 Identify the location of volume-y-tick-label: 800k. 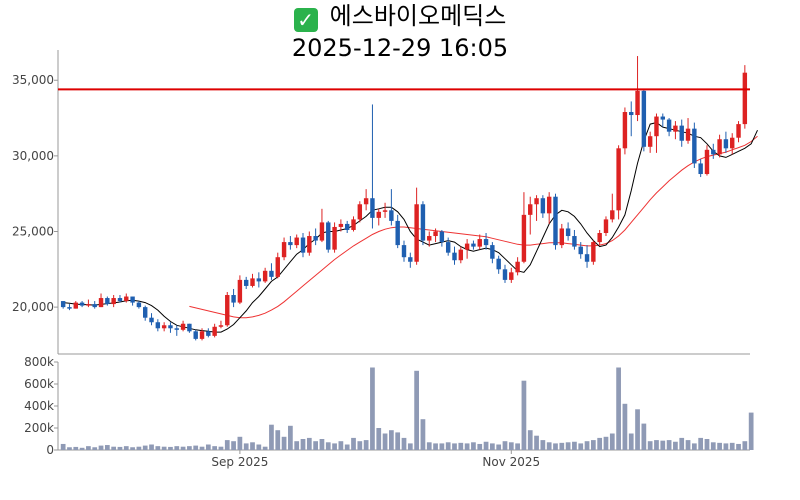
(39, 362).